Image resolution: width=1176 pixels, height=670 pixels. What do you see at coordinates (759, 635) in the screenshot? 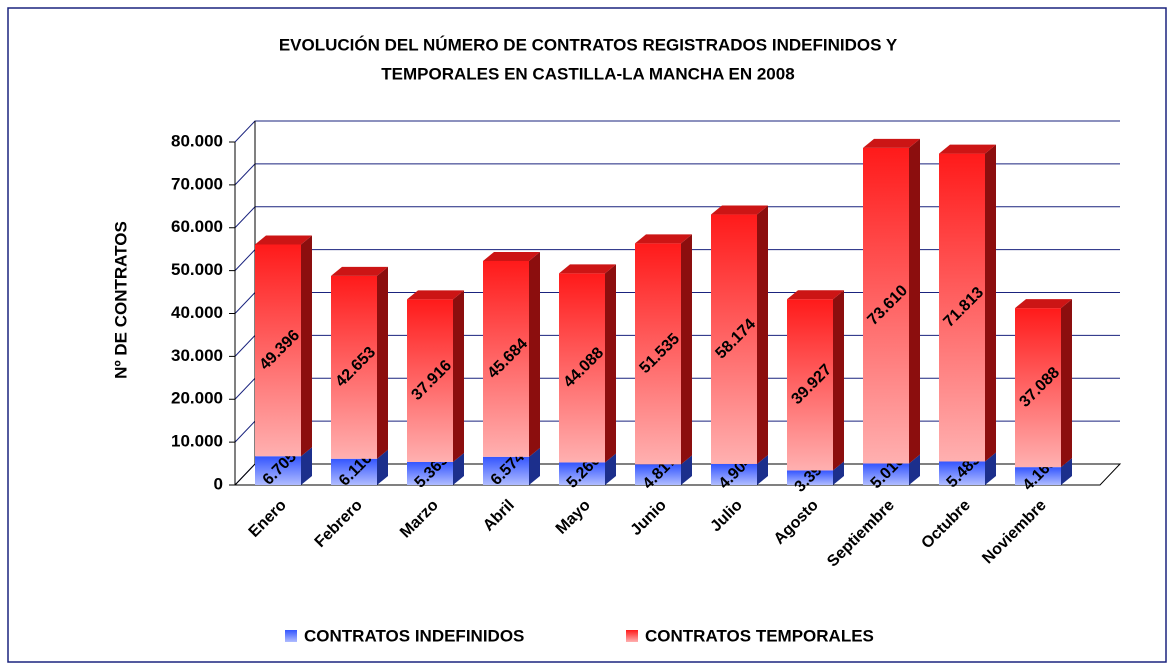
I see `legend-label: CONTRATOS TEMPORALES` at bounding box center [759, 635].